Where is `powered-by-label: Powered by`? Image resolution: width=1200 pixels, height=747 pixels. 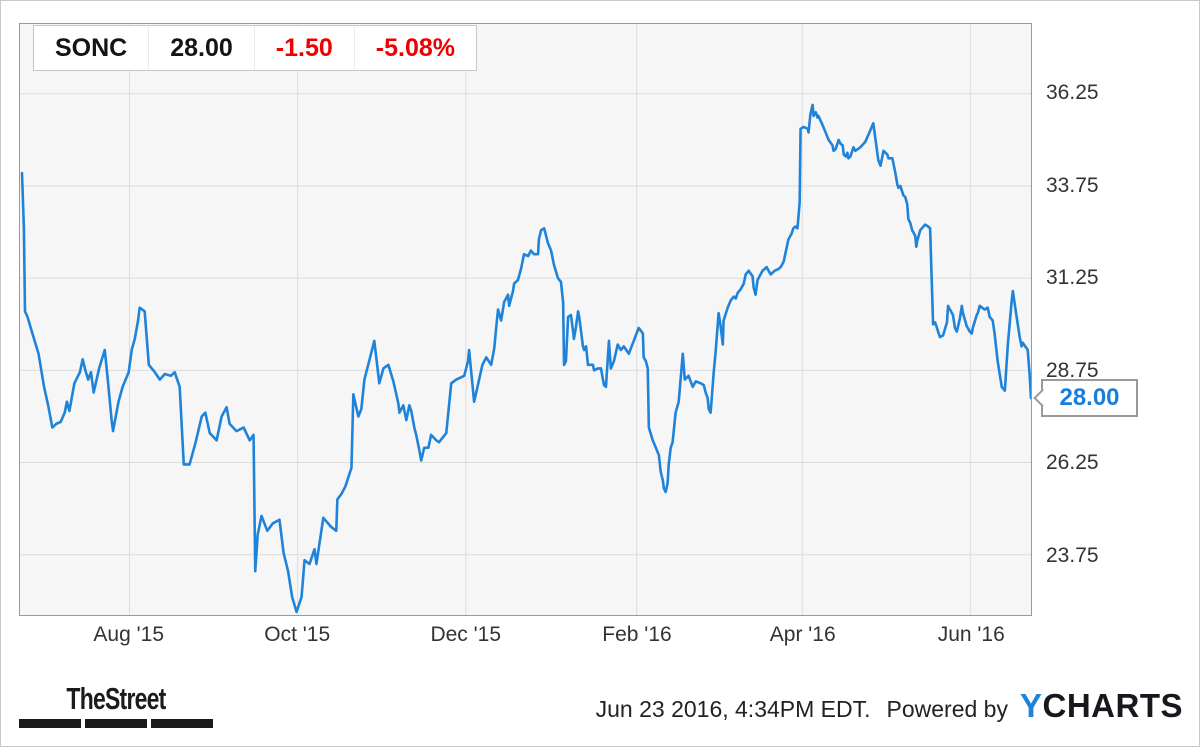
powered-by-label: Powered by is located at coordinates (947, 709).